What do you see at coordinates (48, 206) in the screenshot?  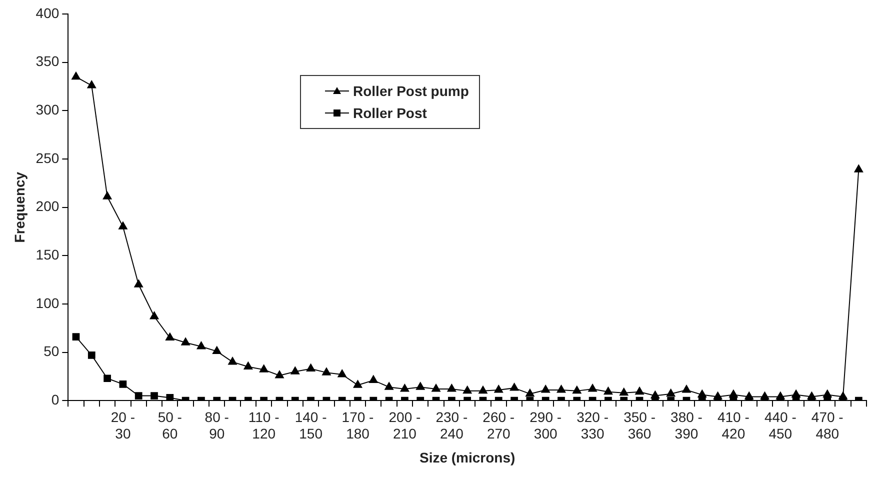 I see `y-tick-label: 200` at bounding box center [48, 206].